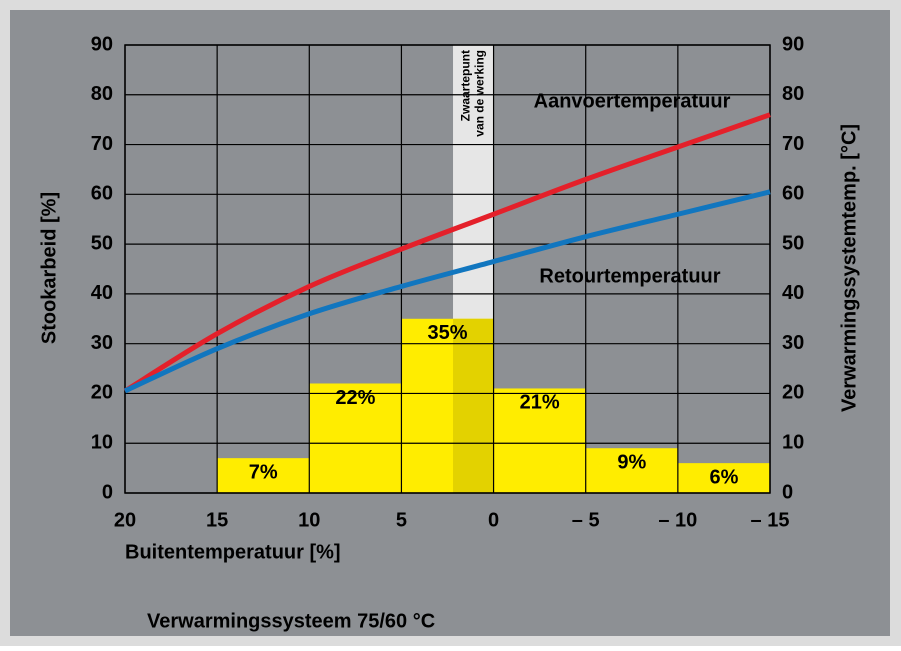 Image resolution: width=901 pixels, height=651 pixels. Describe the element at coordinates (473, 405) in the screenshot. I see `band-bar-overlap` at that location.